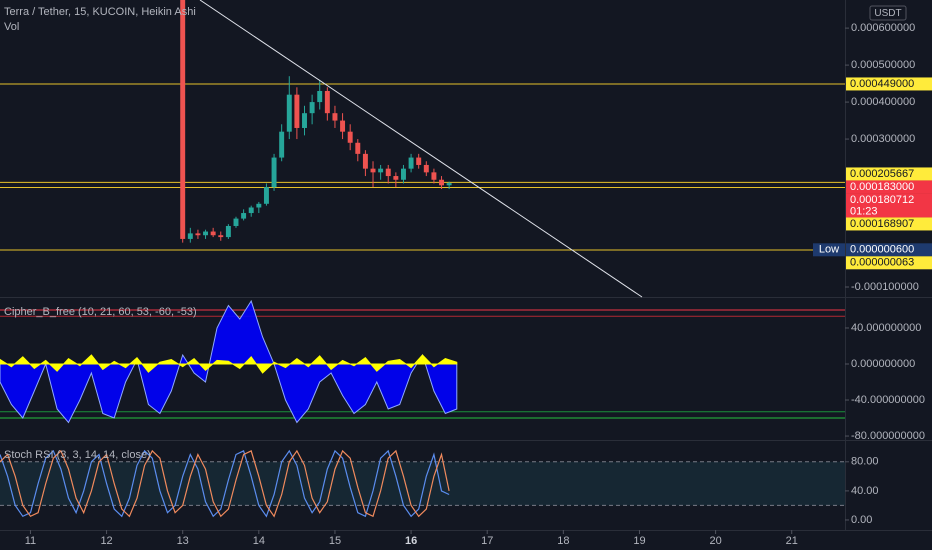 This screenshot has width=932, height=550. I want to click on countdown: 01:23, so click(864, 211).